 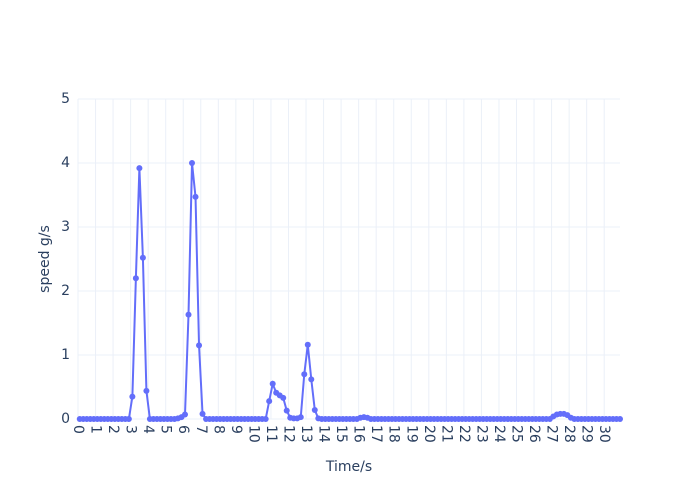 What do you see at coordinates (324, 434) in the screenshot?
I see `x-tick-label: 14` at bounding box center [324, 434].